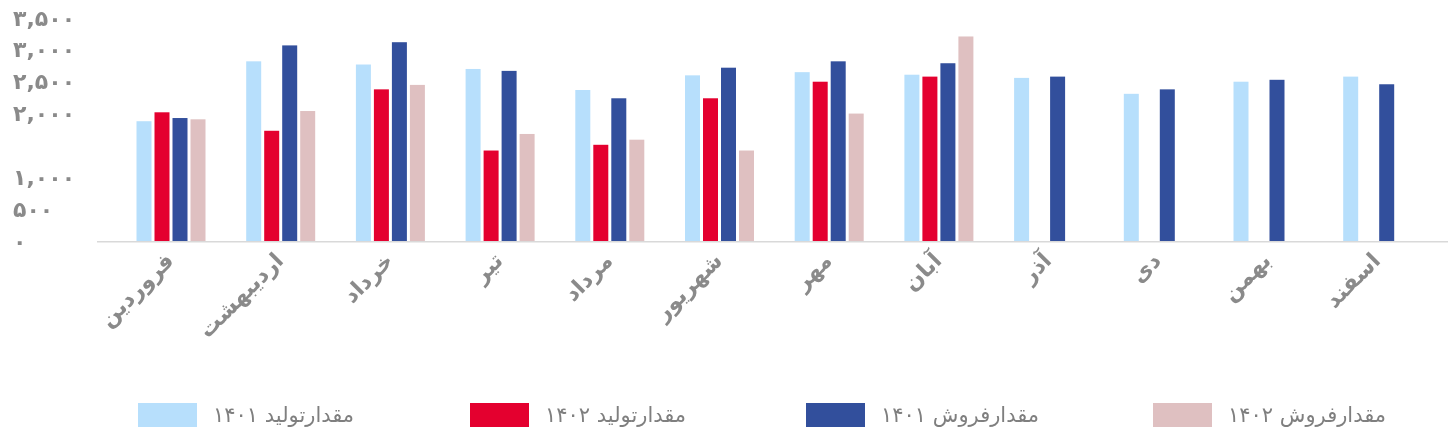 The image size is (1448, 433). I want to click on x-tick-label: اردیبهشت, so click(241, 295).